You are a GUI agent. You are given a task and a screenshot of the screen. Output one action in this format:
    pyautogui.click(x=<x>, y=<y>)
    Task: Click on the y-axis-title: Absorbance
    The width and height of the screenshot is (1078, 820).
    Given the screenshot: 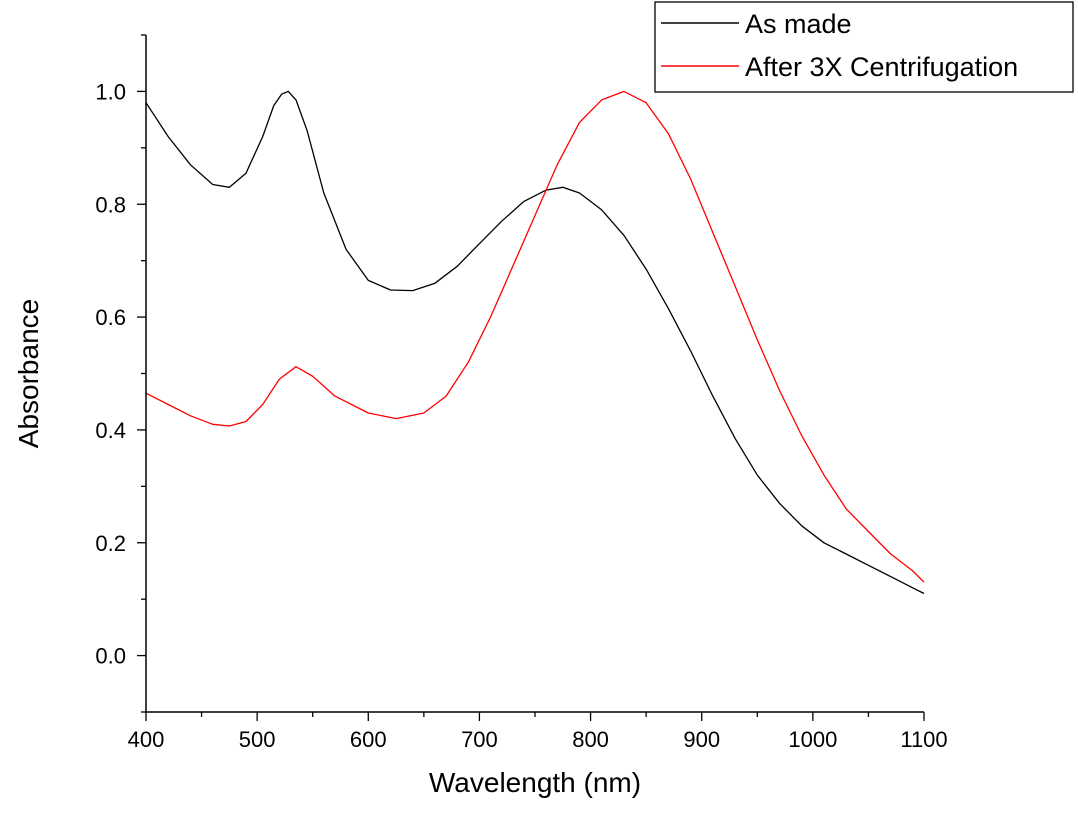 What is the action you would take?
    pyautogui.click(x=28, y=373)
    